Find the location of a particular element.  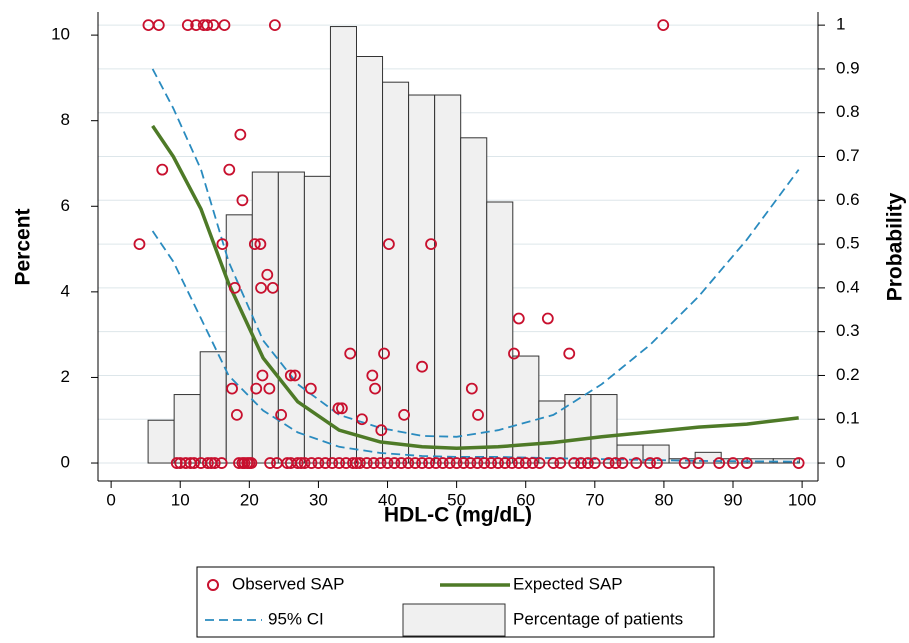

legend-label: 95% CI is located at coordinates (296, 618).